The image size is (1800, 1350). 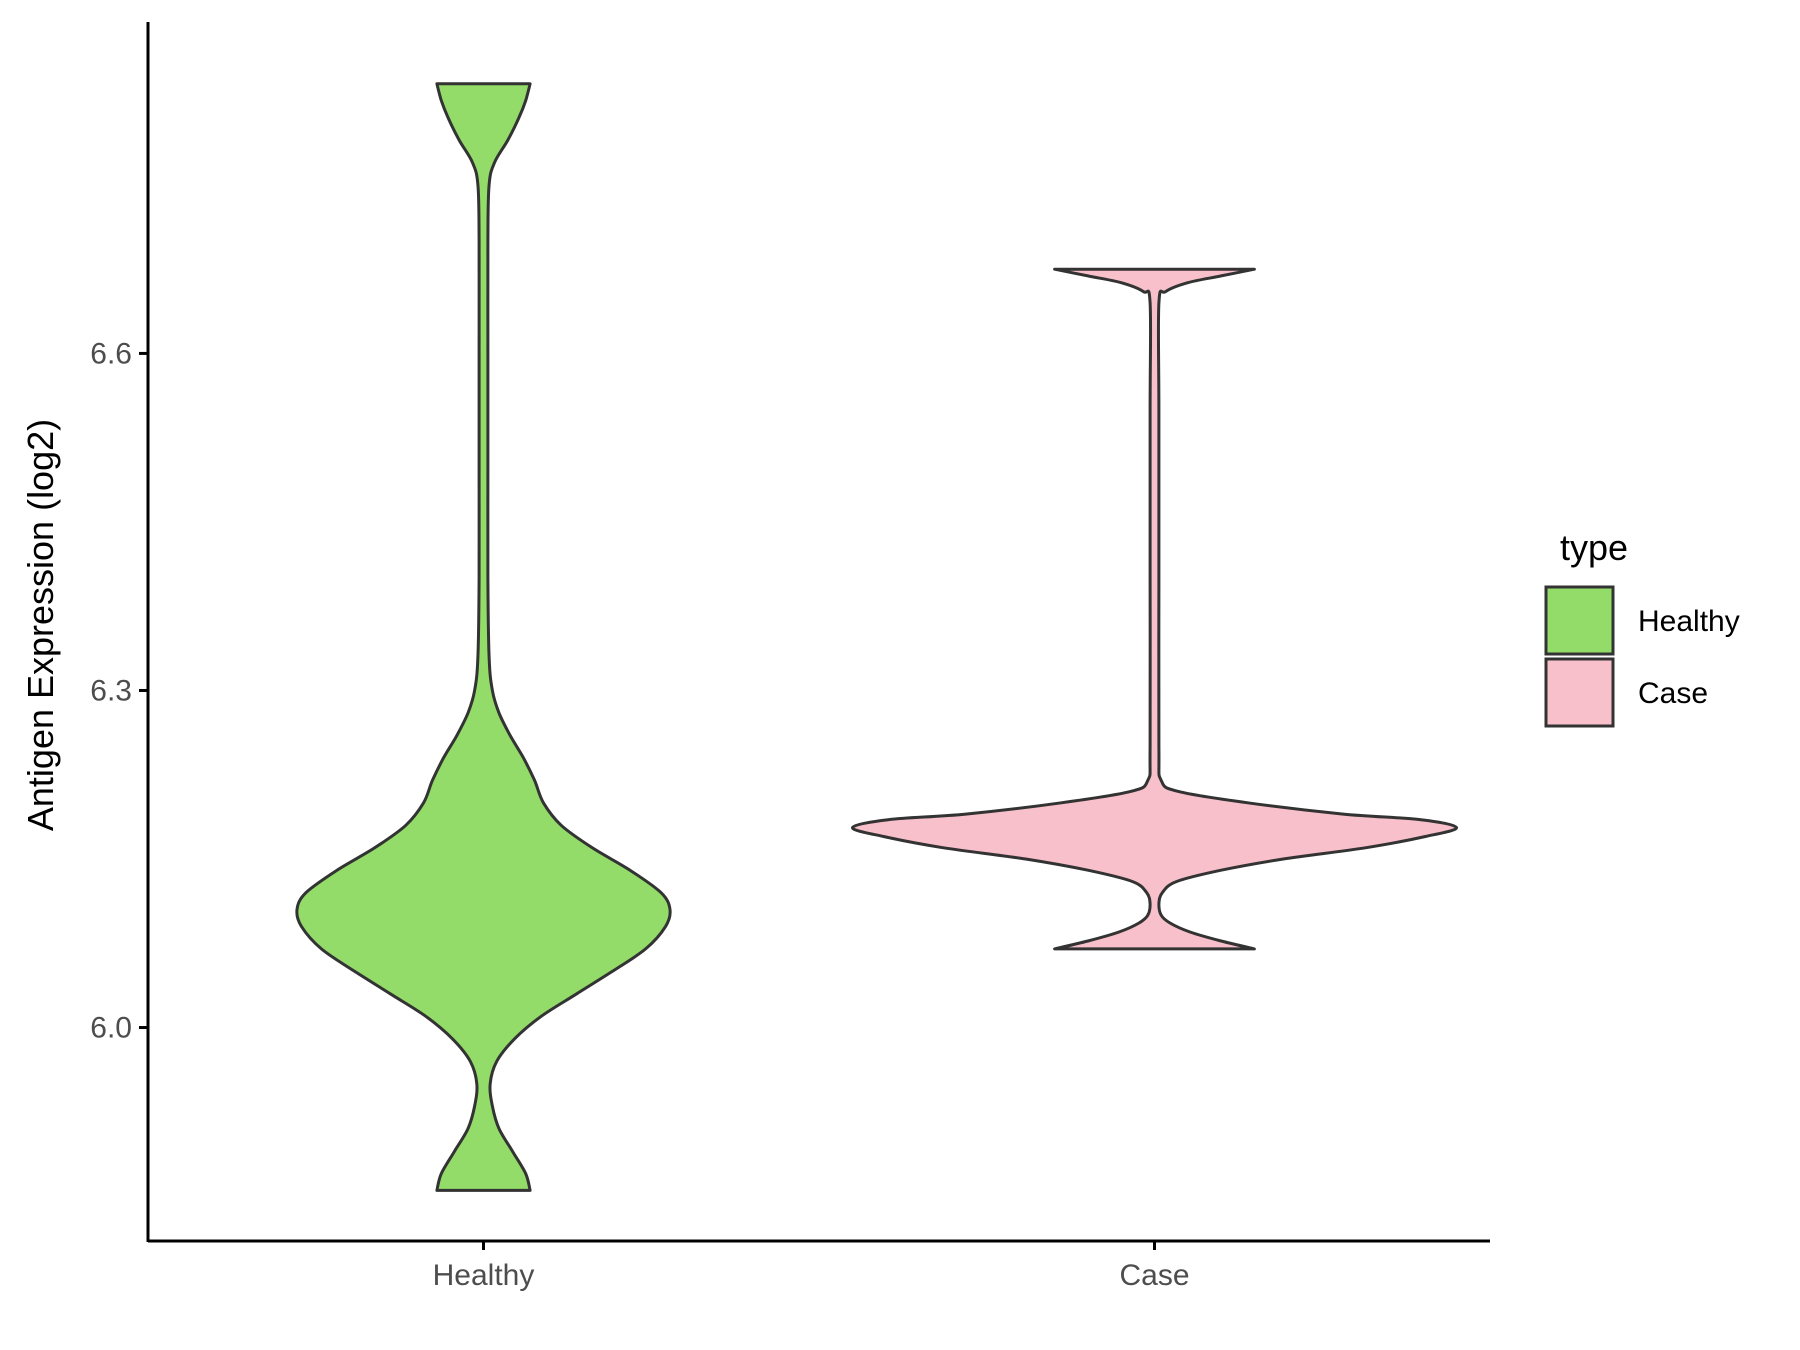 I want to click on x-tick-label: Case, so click(x=1154, y=1275).